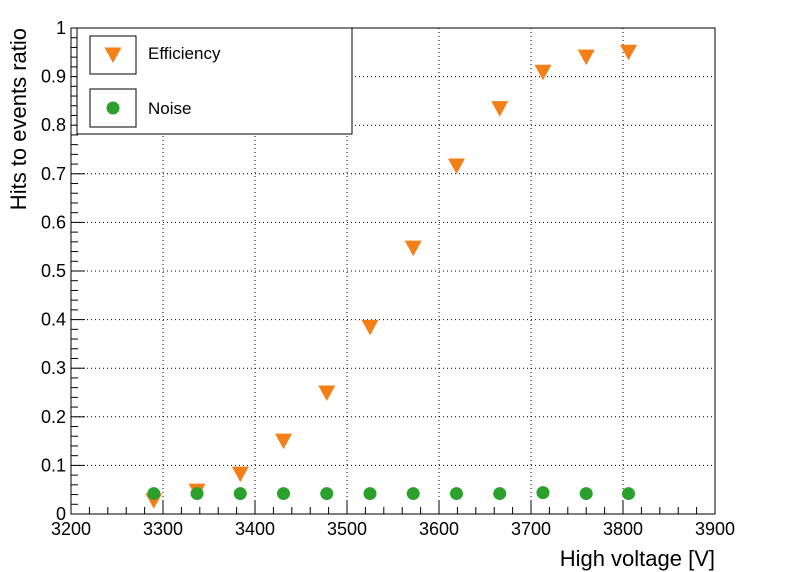 The image size is (796, 572). What do you see at coordinates (53, 222) in the screenshot?
I see `y-tick-label: 0.6` at bounding box center [53, 222].